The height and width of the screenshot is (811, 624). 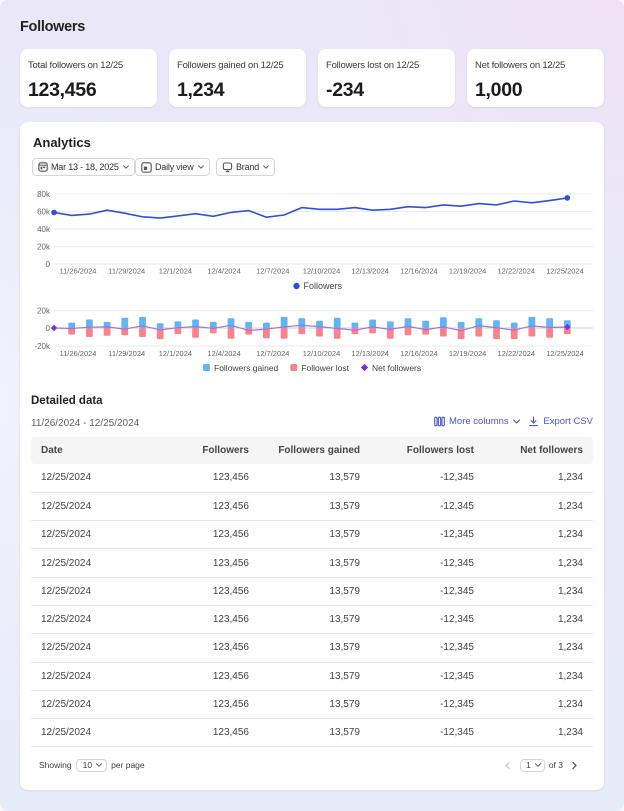 What do you see at coordinates (246, 368) in the screenshot?
I see `svg-text: Followers gained` at bounding box center [246, 368].